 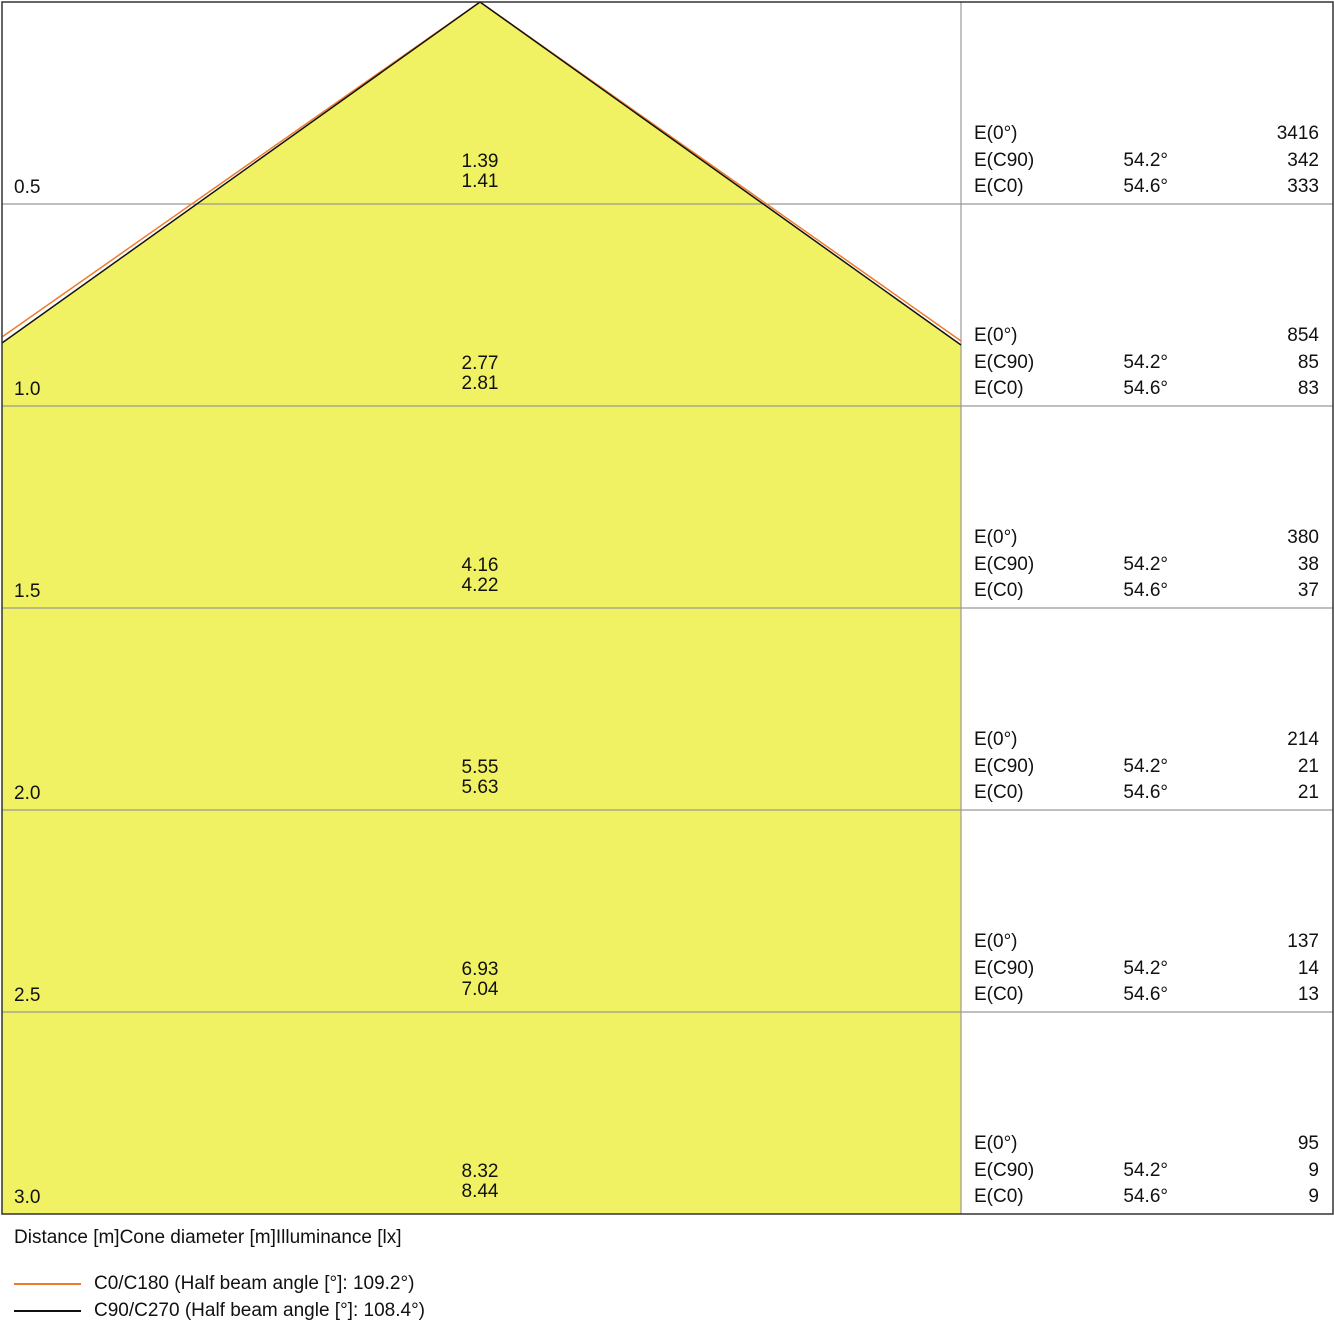 I want to click on cone-diameter-c90: 1.39, so click(x=480, y=161).